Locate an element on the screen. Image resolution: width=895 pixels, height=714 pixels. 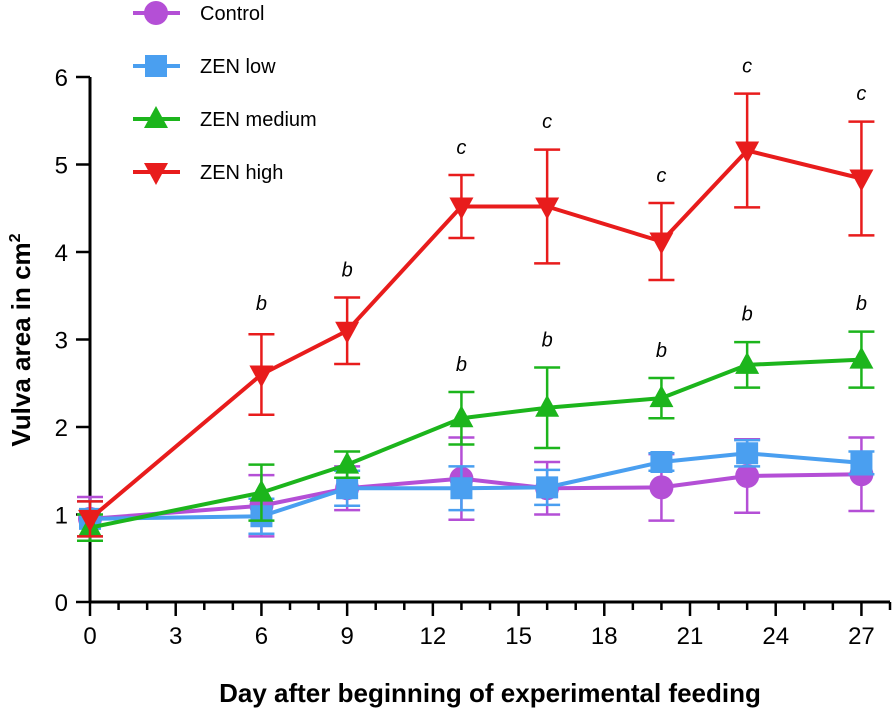
y-axis-title: Vulva area in cm2 is located at coordinates (21, 339).